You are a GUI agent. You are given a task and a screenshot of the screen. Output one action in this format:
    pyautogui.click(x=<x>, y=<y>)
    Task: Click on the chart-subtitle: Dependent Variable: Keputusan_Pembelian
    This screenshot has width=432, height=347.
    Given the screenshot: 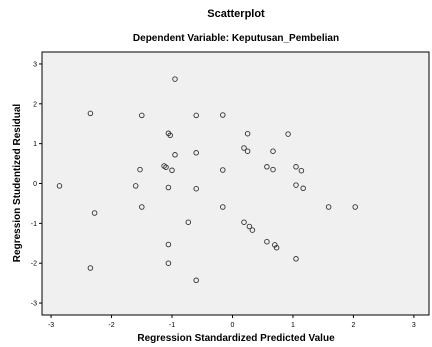 What is the action you would take?
    pyautogui.click(x=236, y=38)
    